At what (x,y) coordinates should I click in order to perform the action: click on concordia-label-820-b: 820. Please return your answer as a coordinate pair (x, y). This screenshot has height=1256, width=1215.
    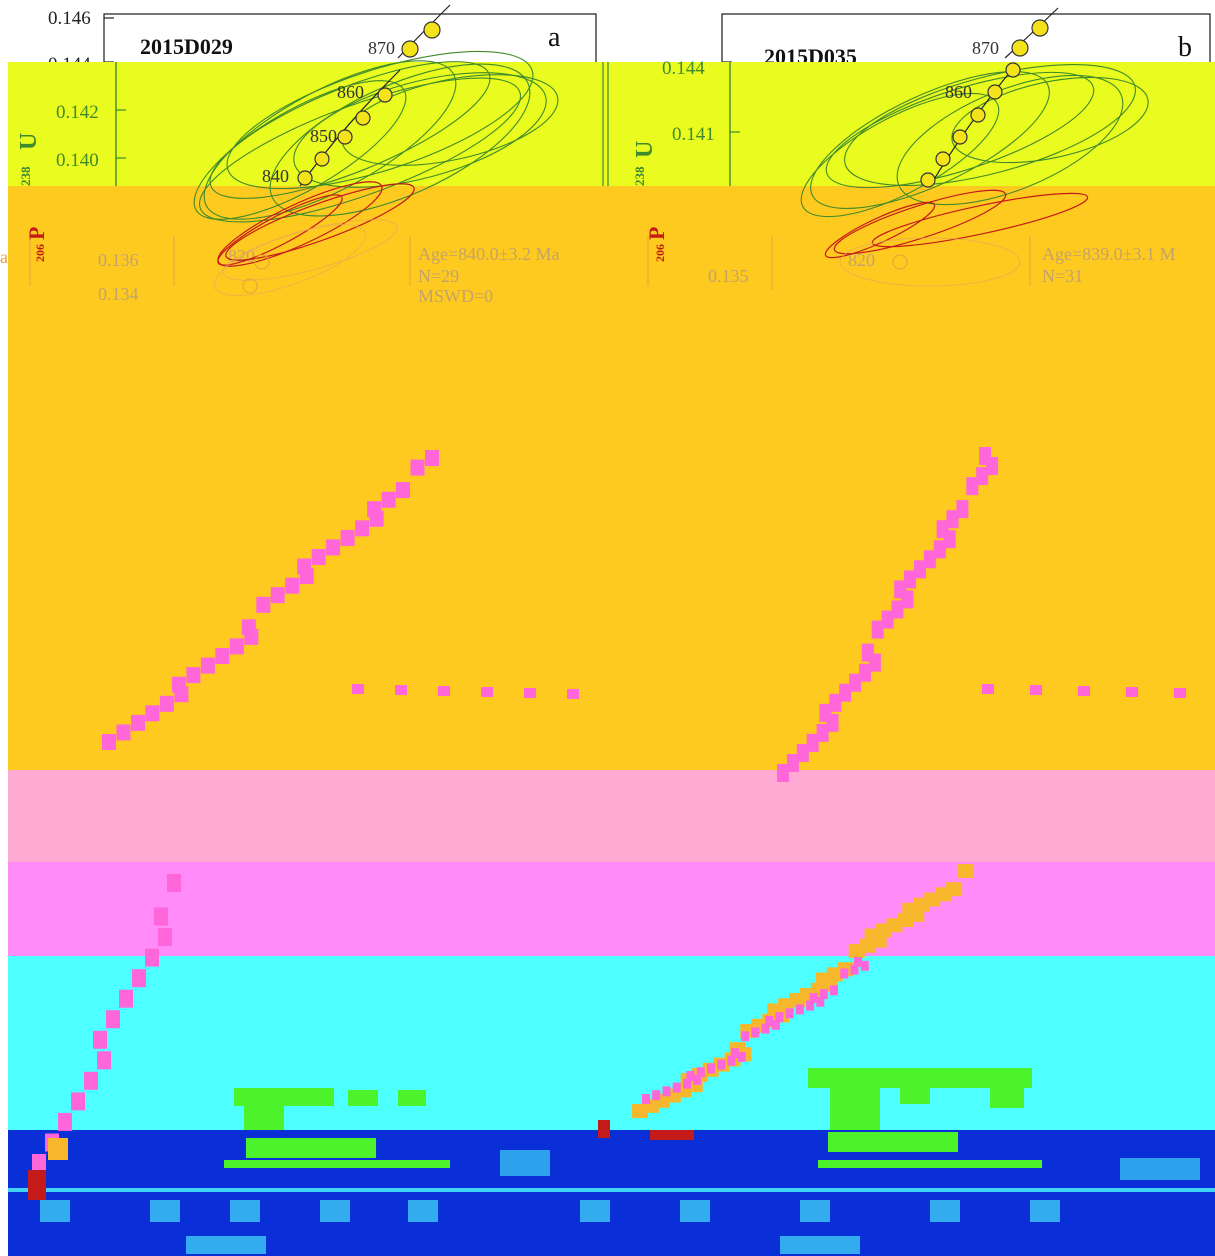
    Looking at the image, I should click on (861, 260).